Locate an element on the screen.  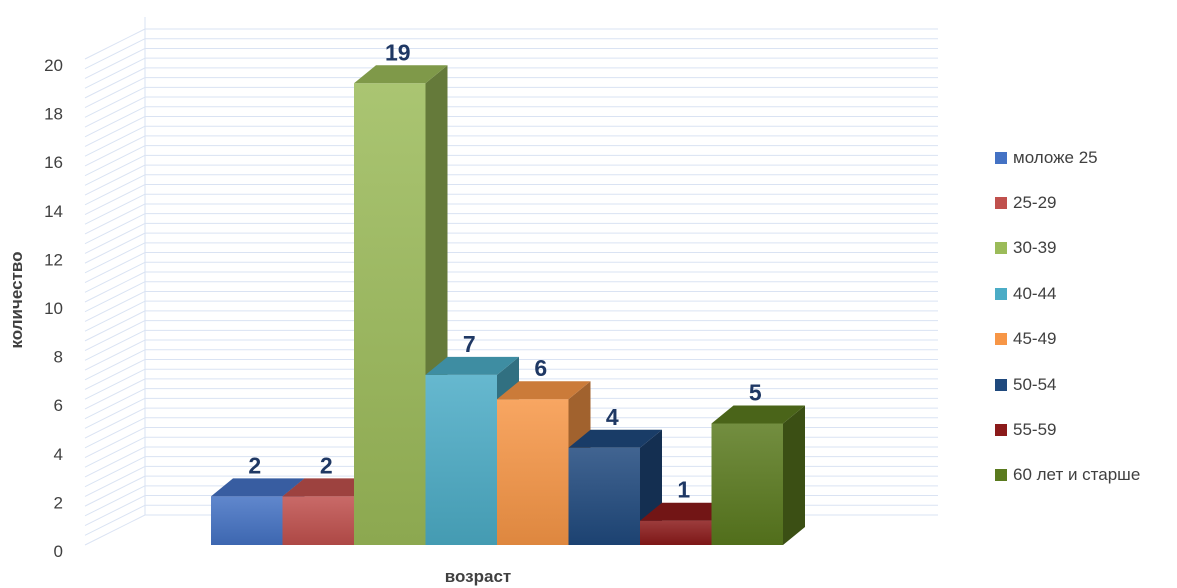
y-axis-ticks: 0 2 4 6 8 10 12 14 16 18 20 is located at coordinates (53, 308).